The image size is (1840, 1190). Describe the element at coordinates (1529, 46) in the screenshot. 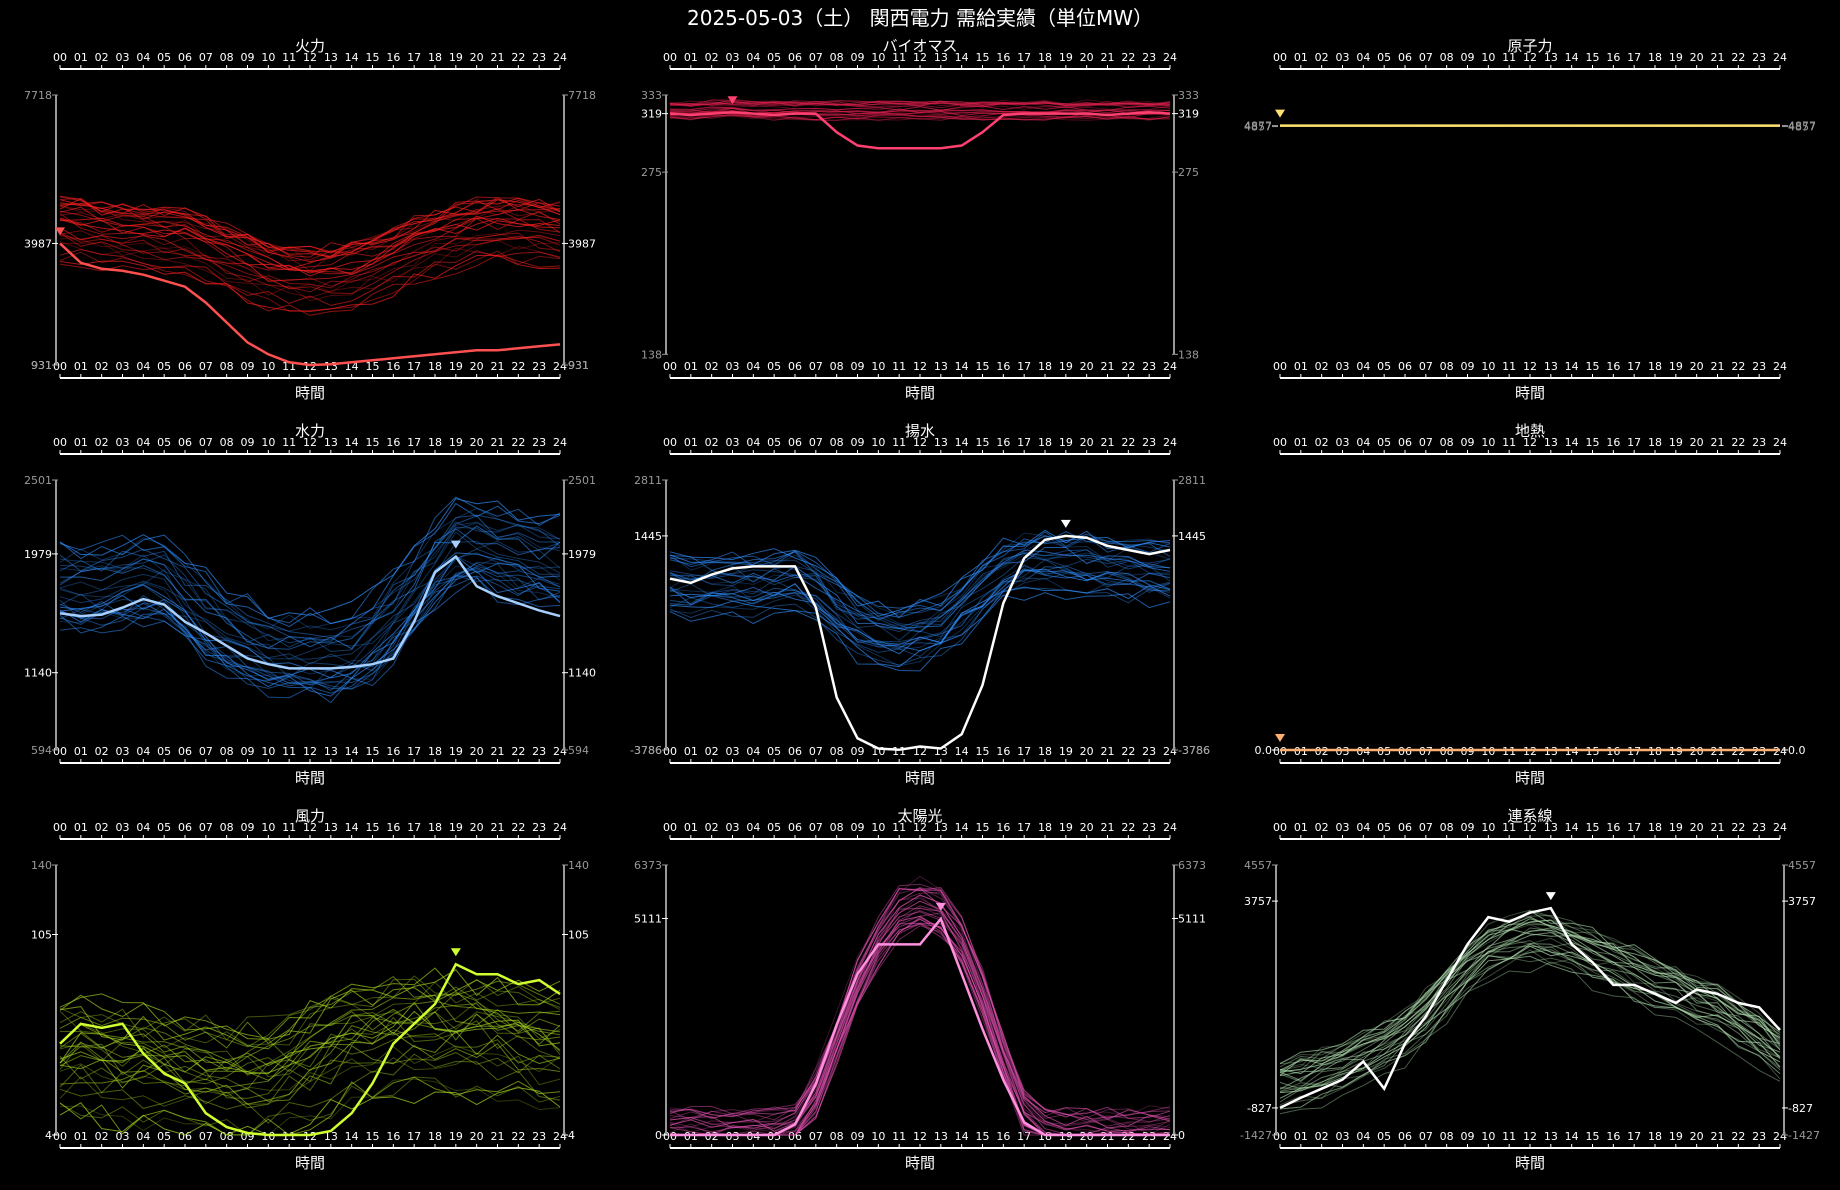

I see `panel-title: 原子力` at that location.